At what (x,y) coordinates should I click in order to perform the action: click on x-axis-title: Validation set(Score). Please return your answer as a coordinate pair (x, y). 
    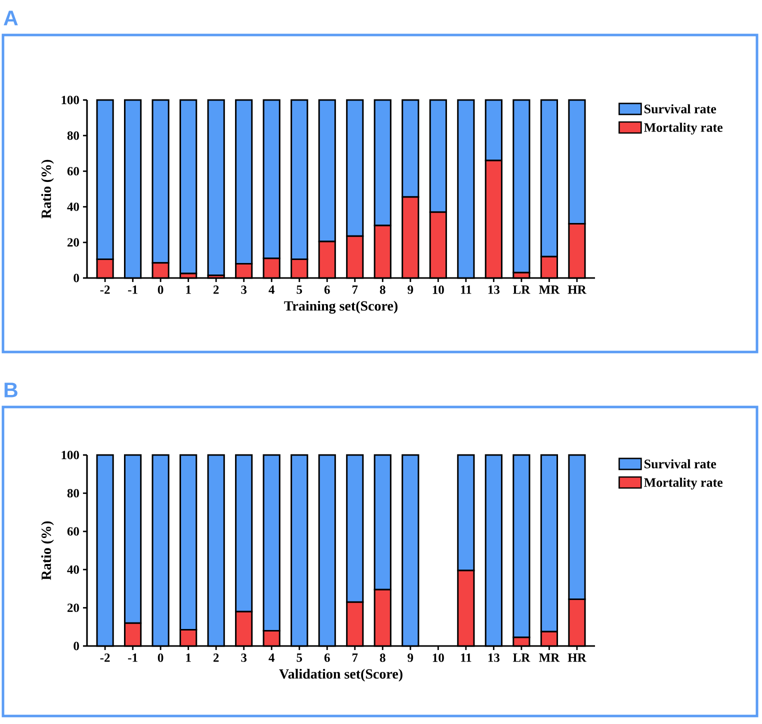
    Looking at the image, I should click on (340, 675).